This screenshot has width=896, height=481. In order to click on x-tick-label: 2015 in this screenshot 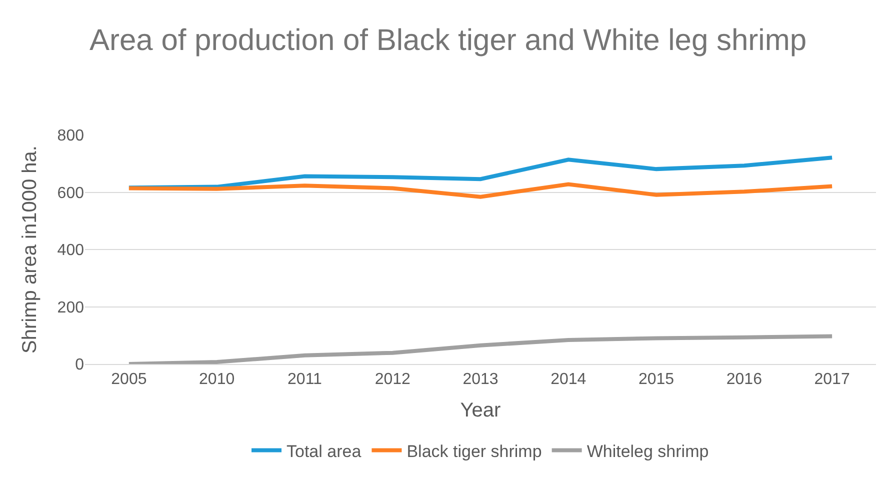, I will do `click(656, 379)`.